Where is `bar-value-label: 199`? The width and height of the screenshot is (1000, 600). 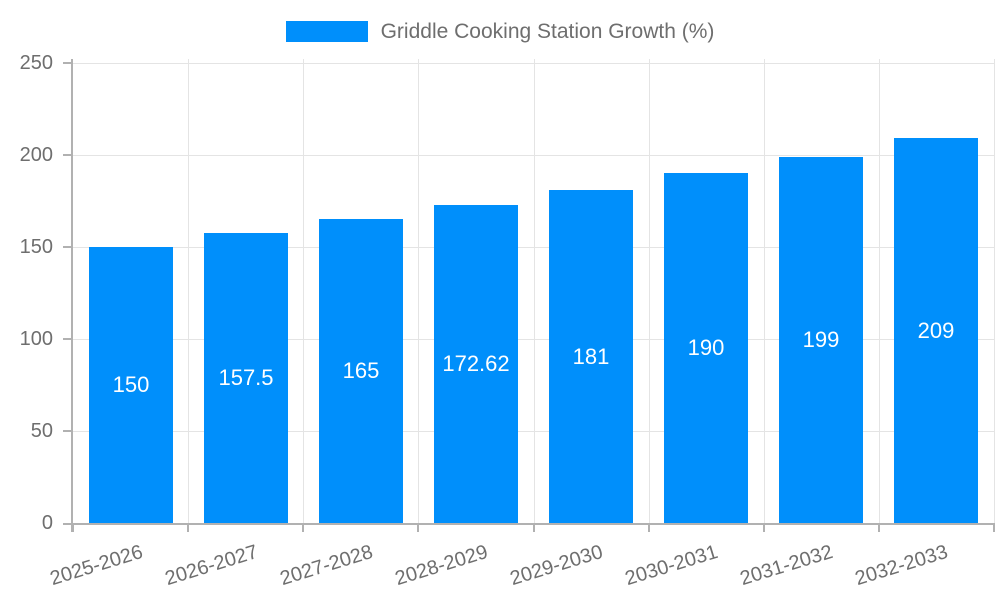
bar-value-label: 199 is located at coordinates (821, 339).